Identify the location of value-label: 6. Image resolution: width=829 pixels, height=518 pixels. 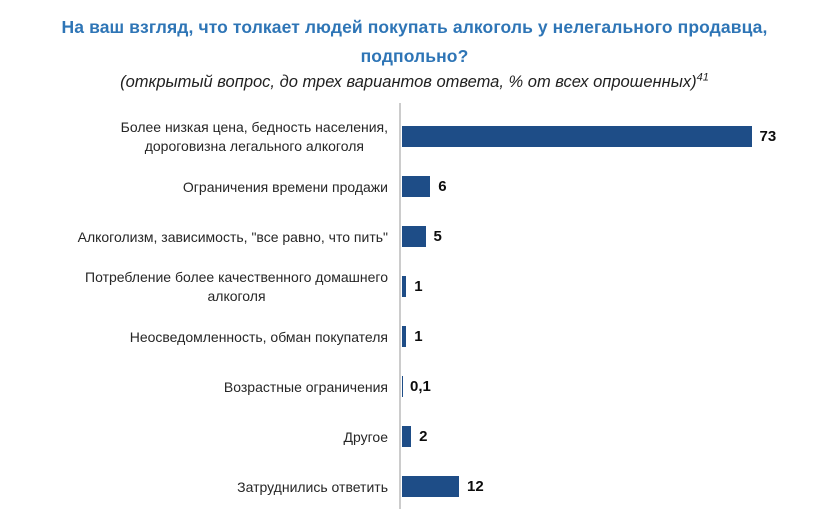
(442, 187).